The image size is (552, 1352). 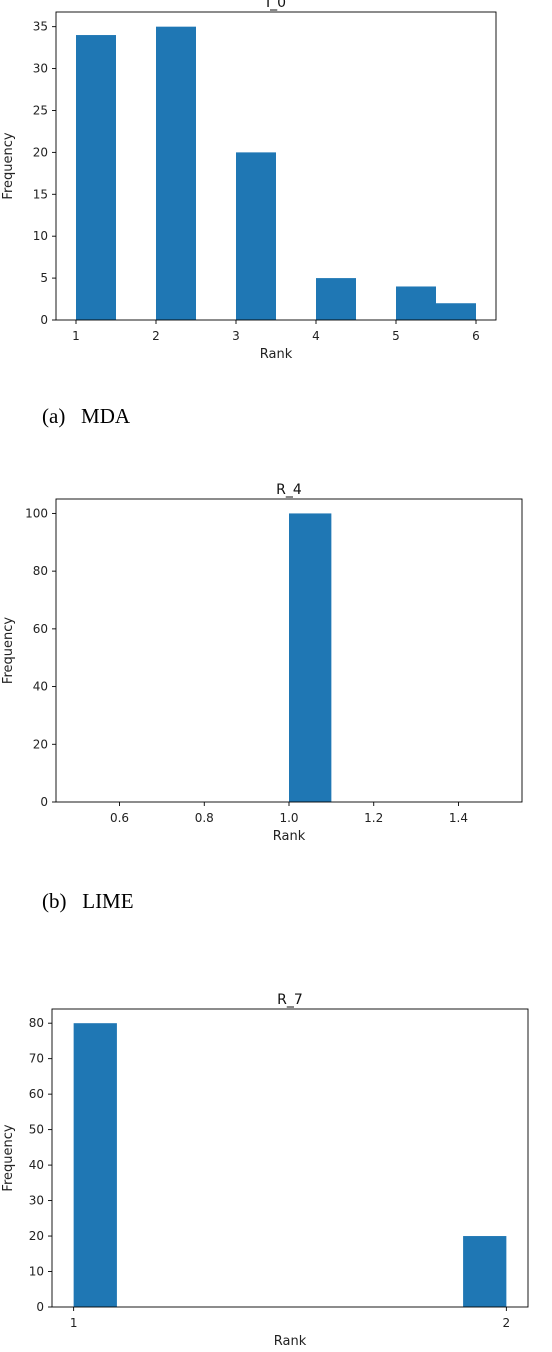 I want to click on y-tick-label: 5, so click(x=44, y=278).